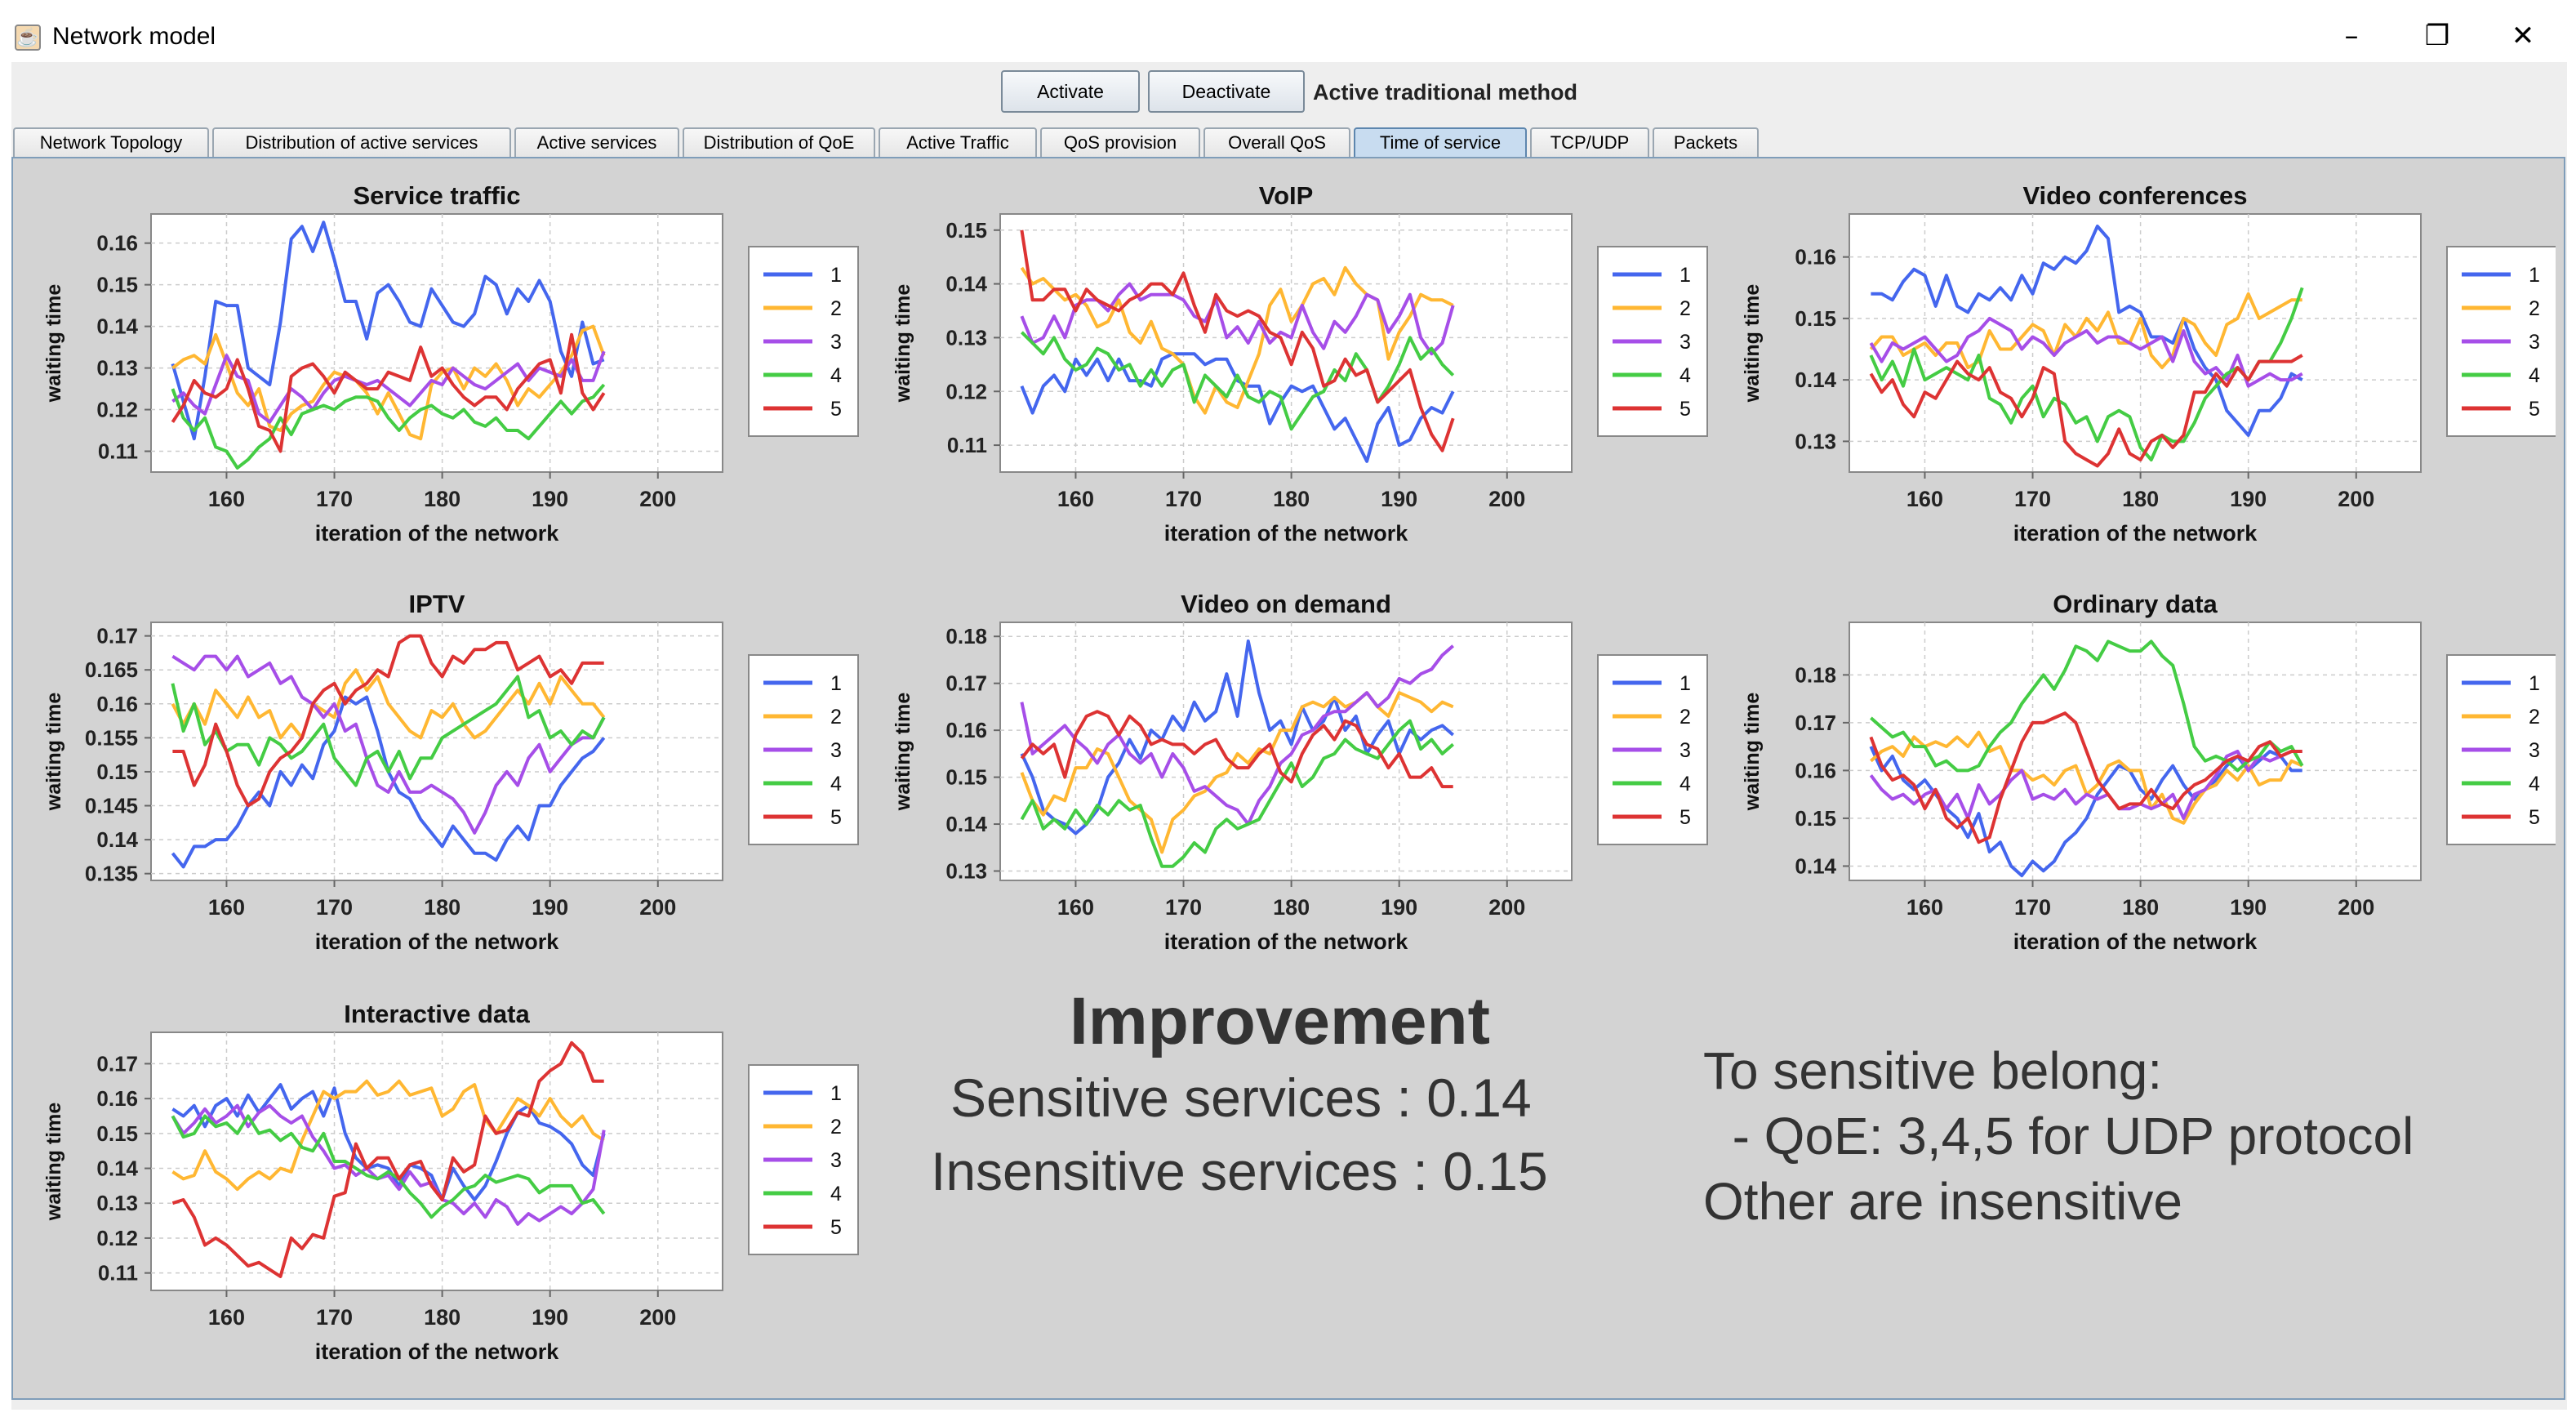  Describe the element at coordinates (2523, 36) in the screenshot. I see `close-icon: ✕` at that location.